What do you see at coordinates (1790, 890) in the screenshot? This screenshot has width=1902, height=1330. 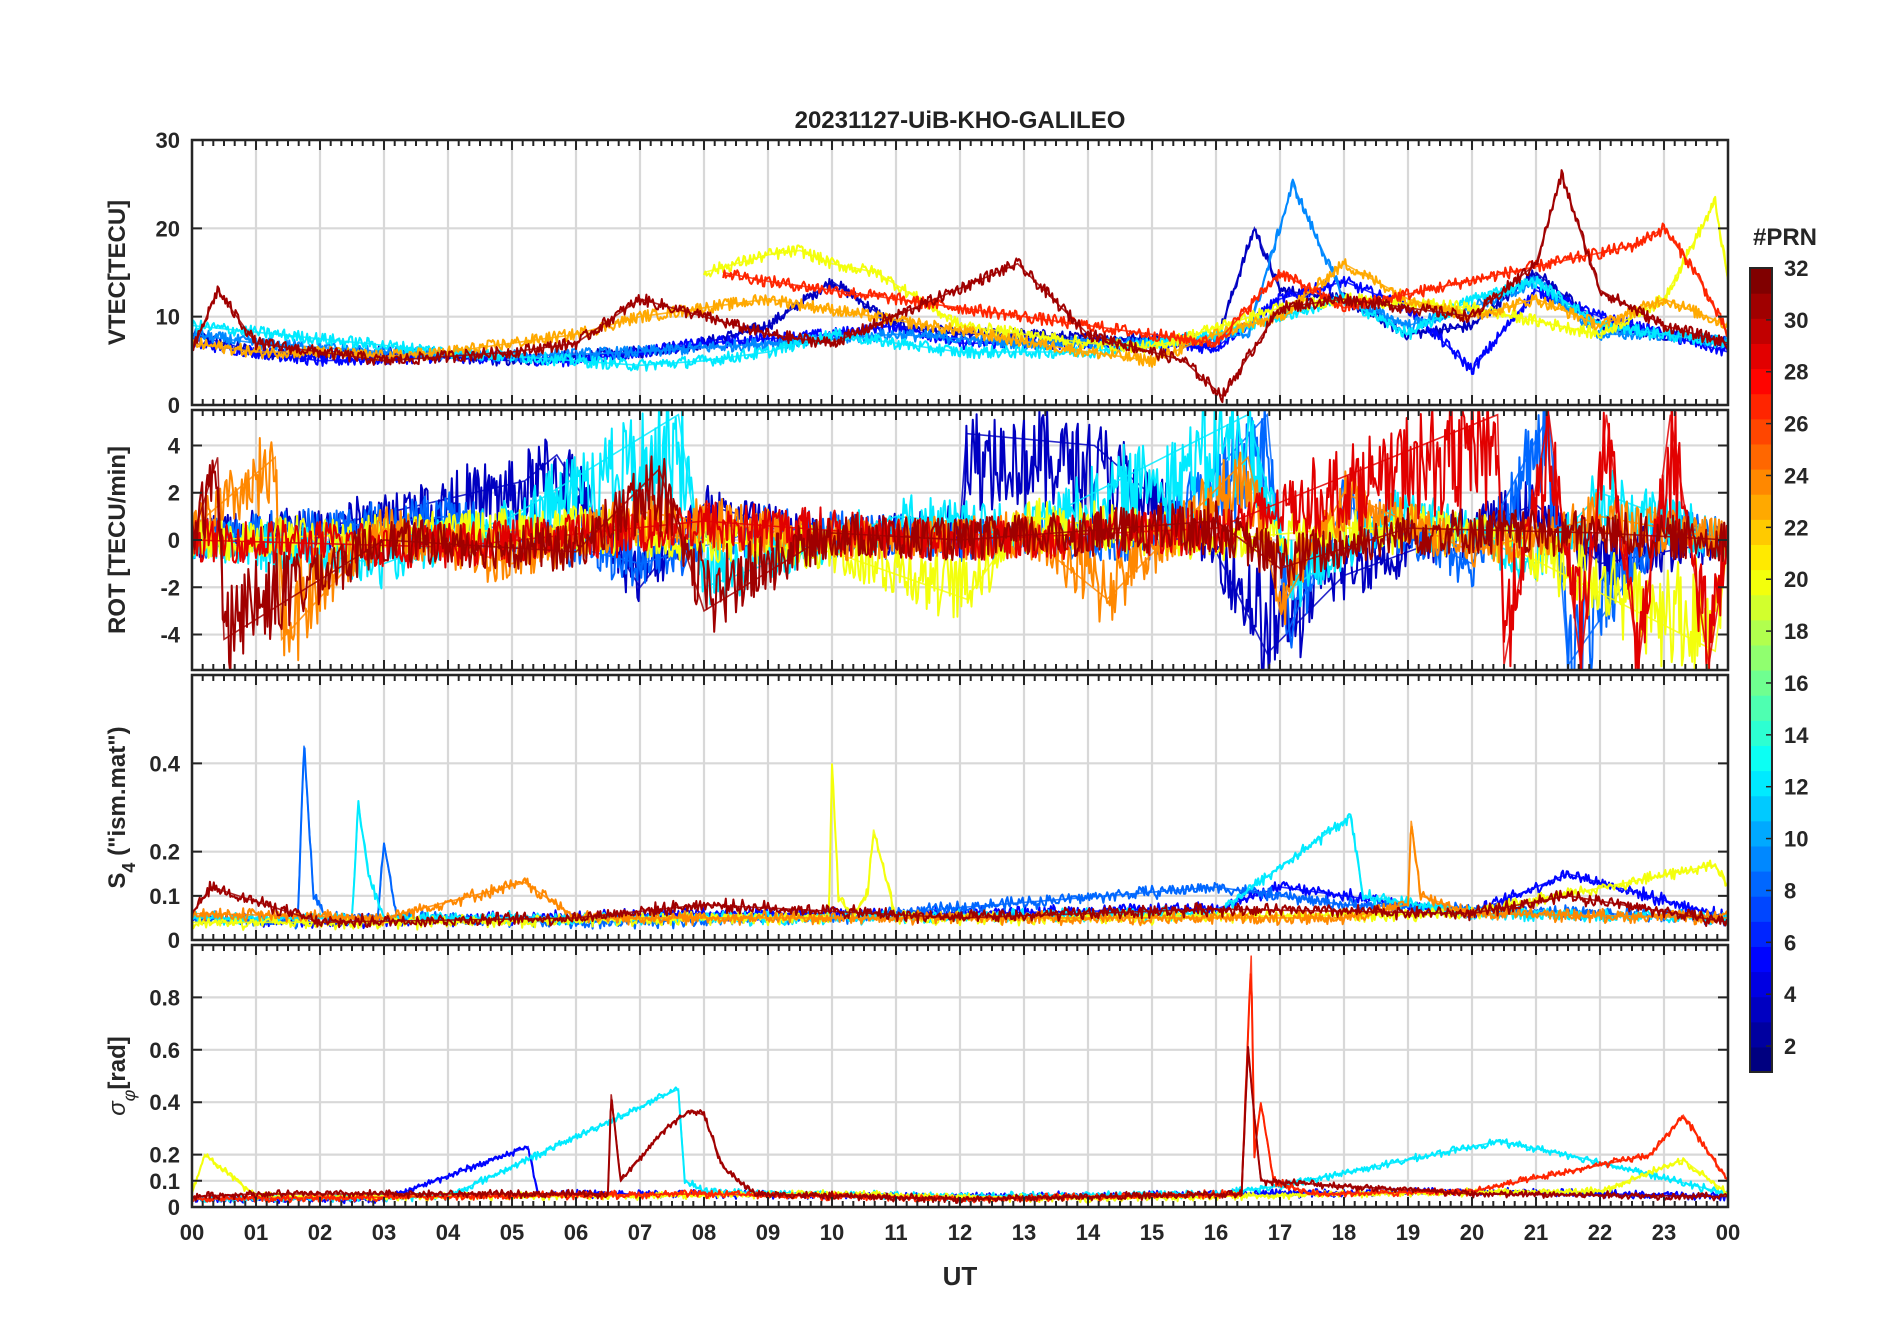 I see `colorbar-tick-label: 8` at bounding box center [1790, 890].